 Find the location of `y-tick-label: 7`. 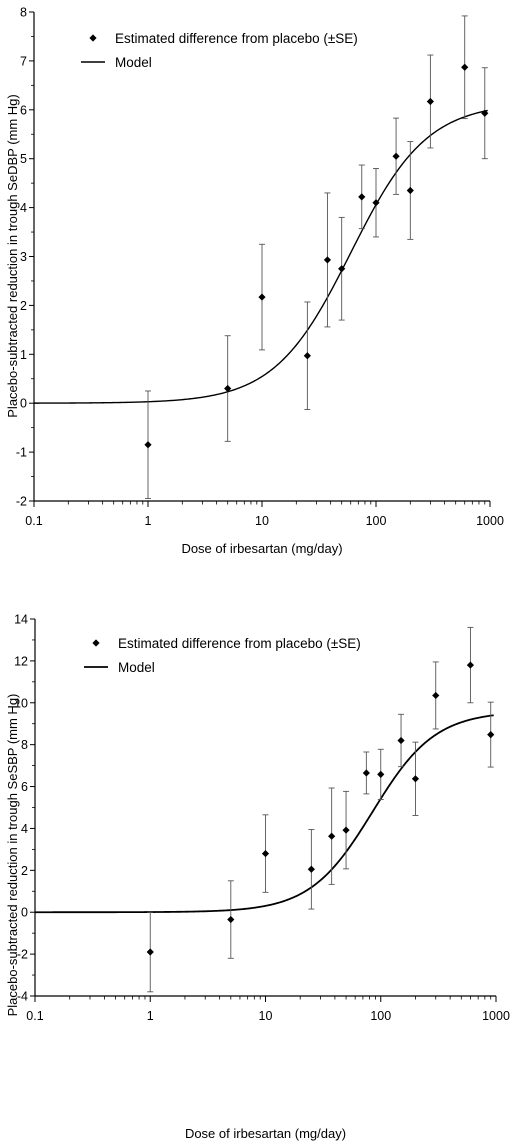

y-tick-label: 7 is located at coordinates (23, 61).